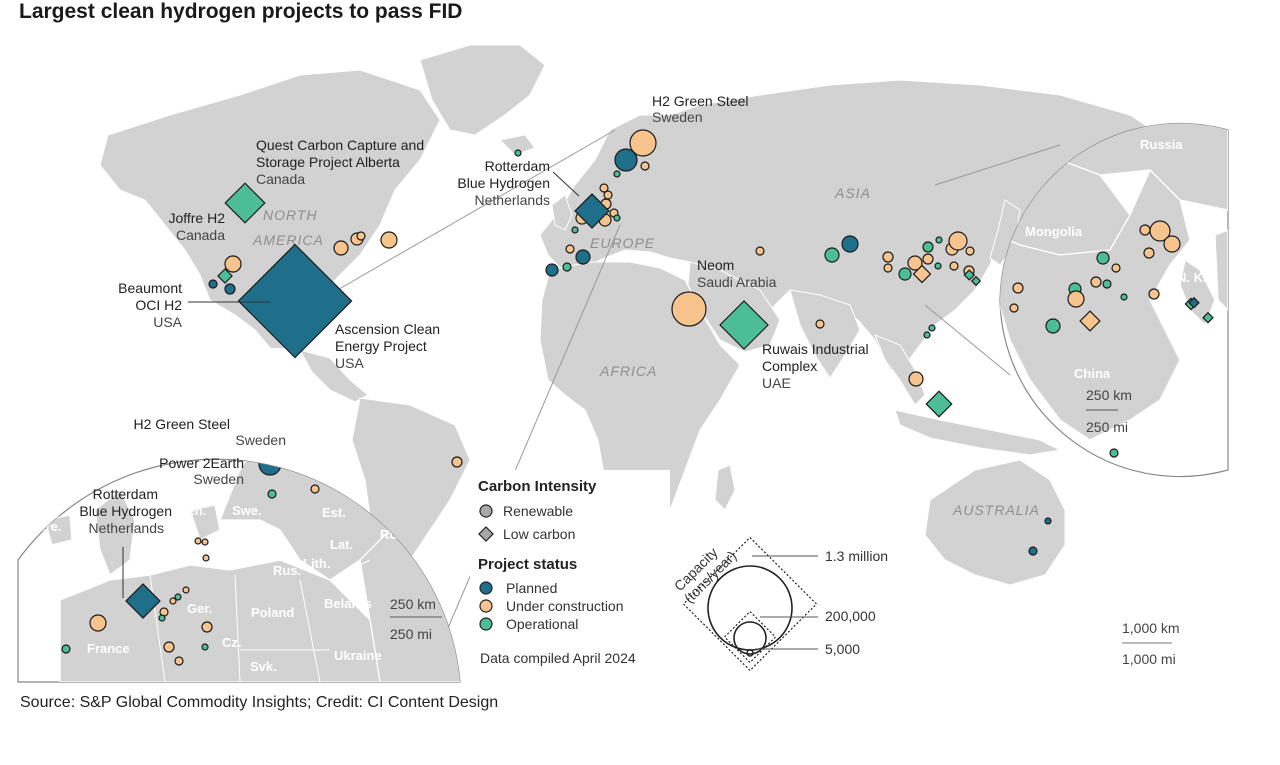 This screenshot has height=765, width=1280. Describe the element at coordinates (232, 642) in the screenshot. I see `inset-label-cz: Cz.` at that location.